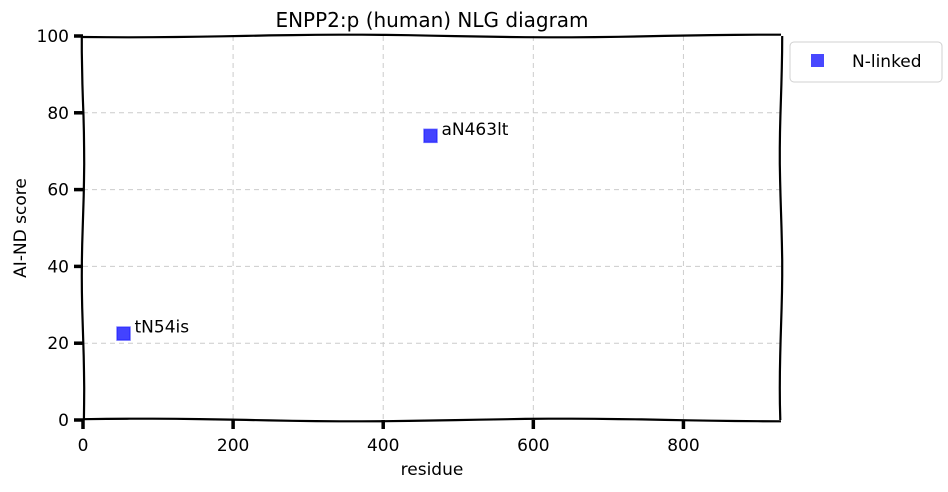 This screenshot has width=948, height=492. What do you see at coordinates (162, 328) in the screenshot?
I see `data-point-label: tN54is` at bounding box center [162, 328].